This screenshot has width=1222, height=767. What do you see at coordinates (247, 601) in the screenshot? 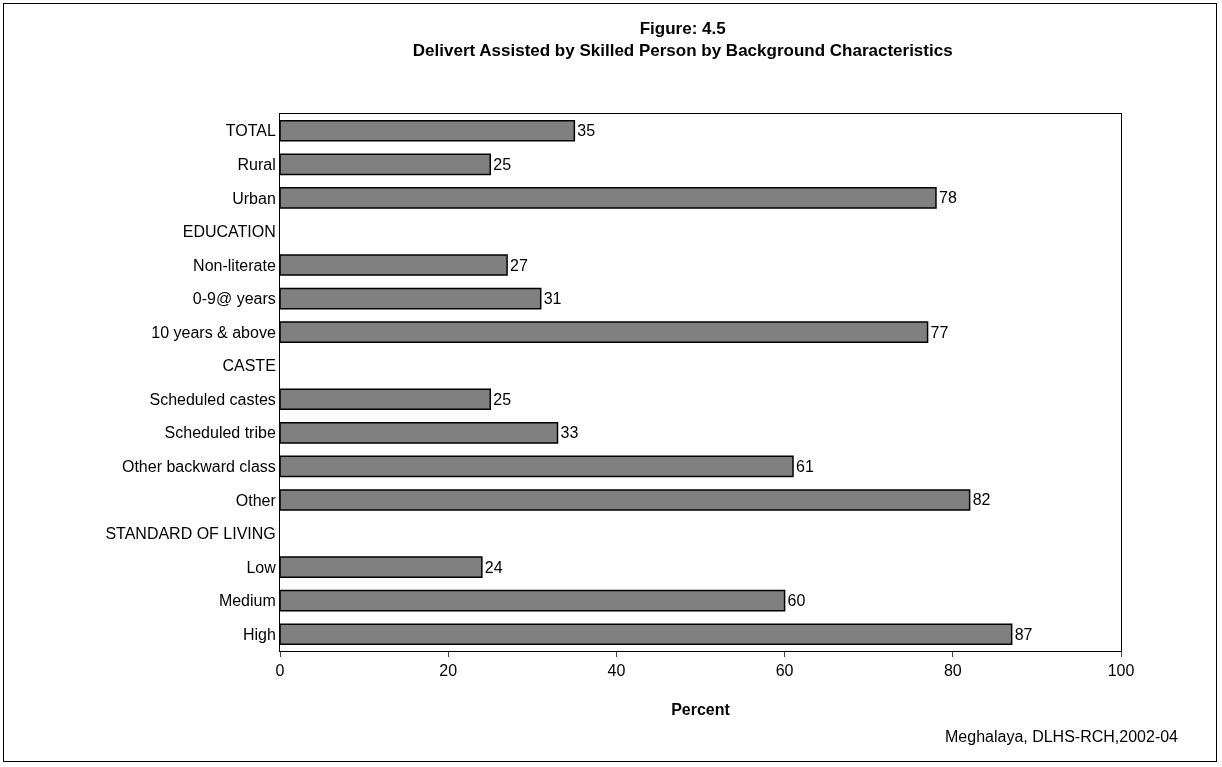
I see `y-tick-label: Medium` at bounding box center [247, 601].